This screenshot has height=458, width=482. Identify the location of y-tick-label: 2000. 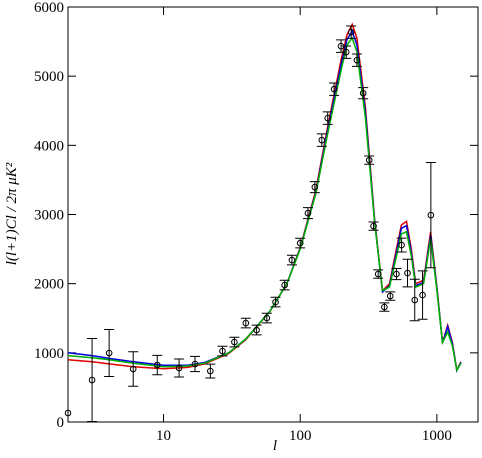
(49, 285).